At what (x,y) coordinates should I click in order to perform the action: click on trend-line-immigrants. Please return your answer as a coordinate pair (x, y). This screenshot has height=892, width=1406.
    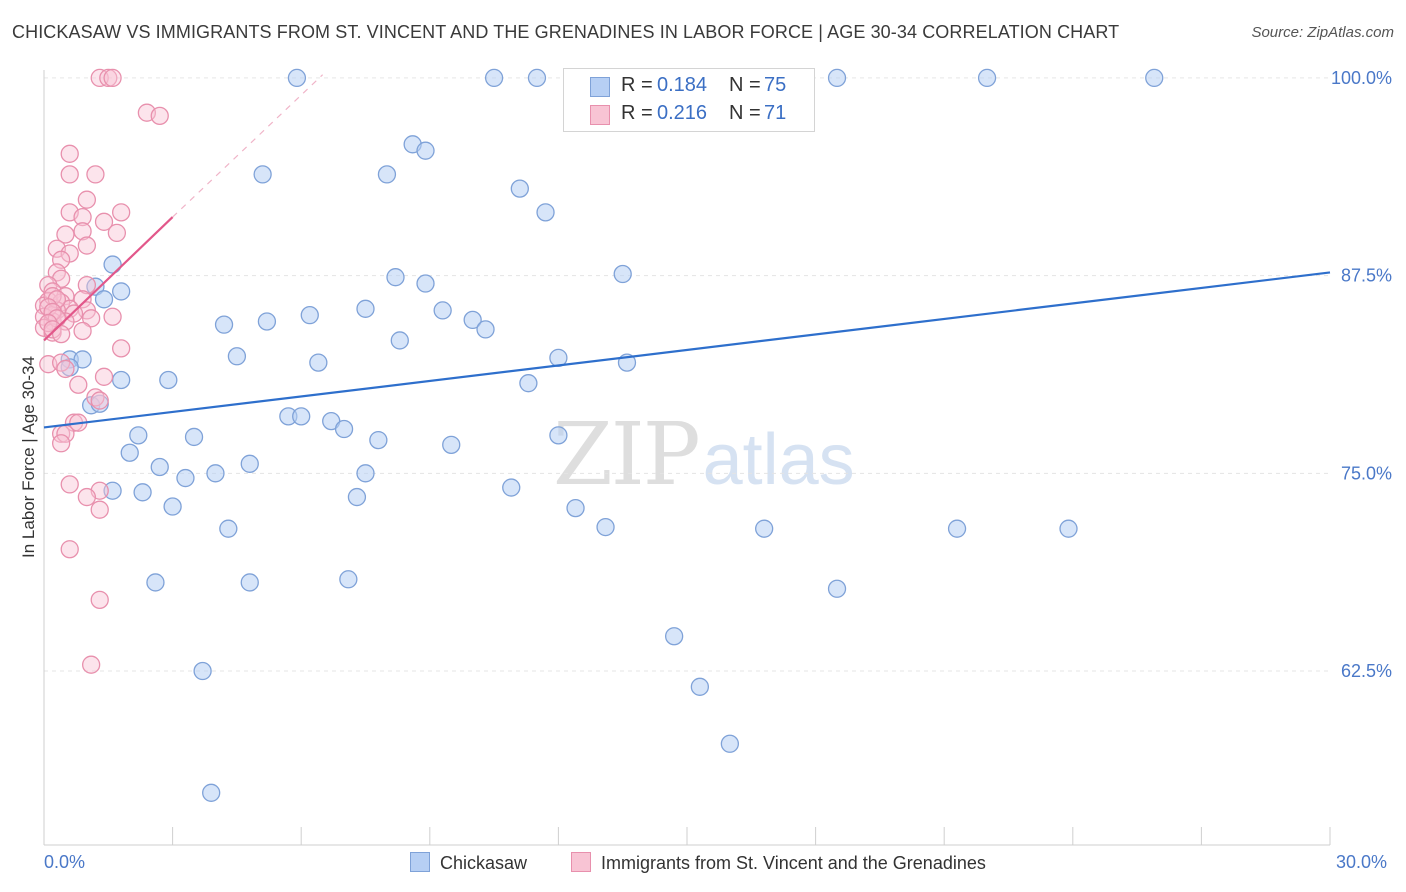
    Looking at the image, I should click on (108, 279).